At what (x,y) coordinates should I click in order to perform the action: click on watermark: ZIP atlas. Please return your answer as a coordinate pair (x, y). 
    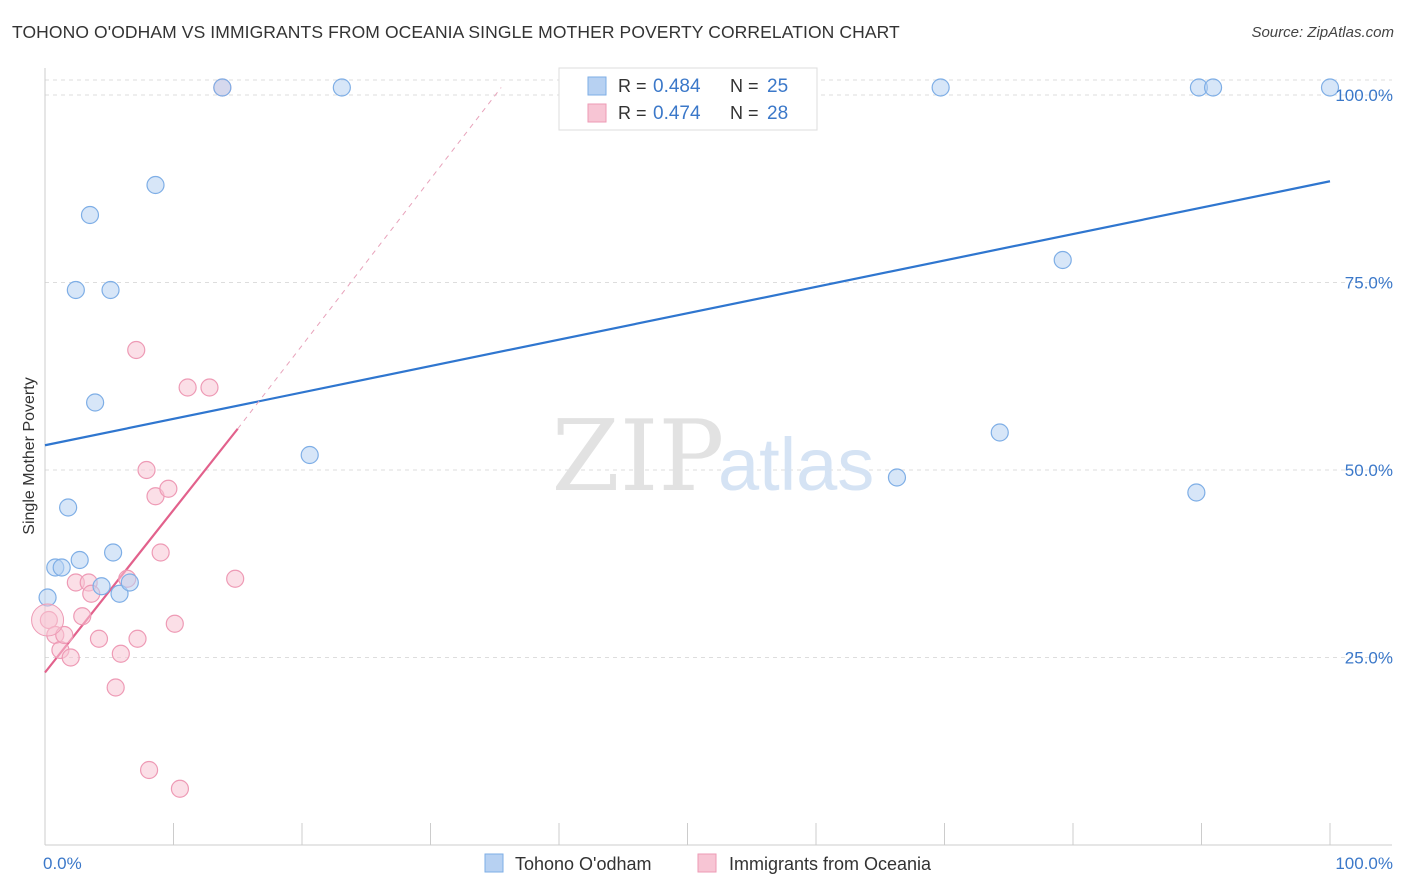
    Looking at the image, I should click on (713, 457).